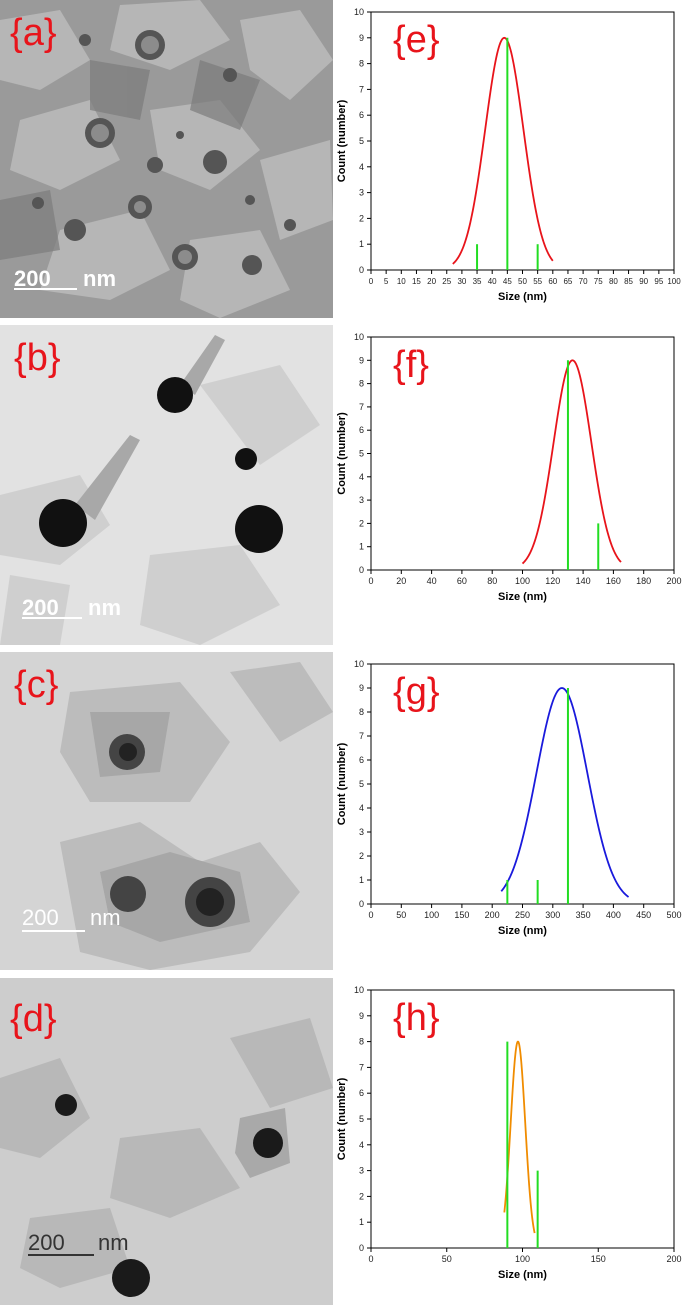  I want to click on x-tick-label-f-6: 120, so click(552, 581).